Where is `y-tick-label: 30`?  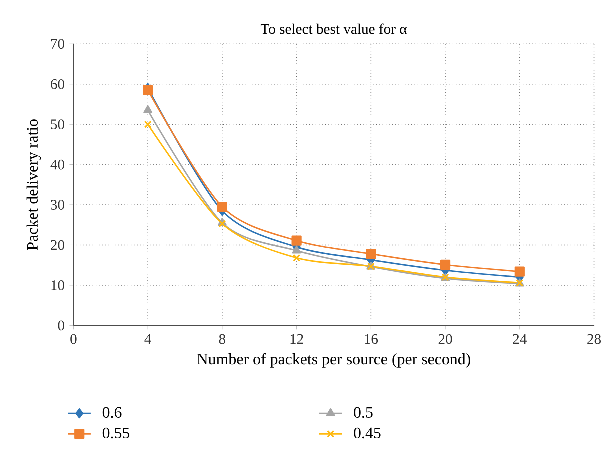 y-tick-label: 30 is located at coordinates (57, 205).